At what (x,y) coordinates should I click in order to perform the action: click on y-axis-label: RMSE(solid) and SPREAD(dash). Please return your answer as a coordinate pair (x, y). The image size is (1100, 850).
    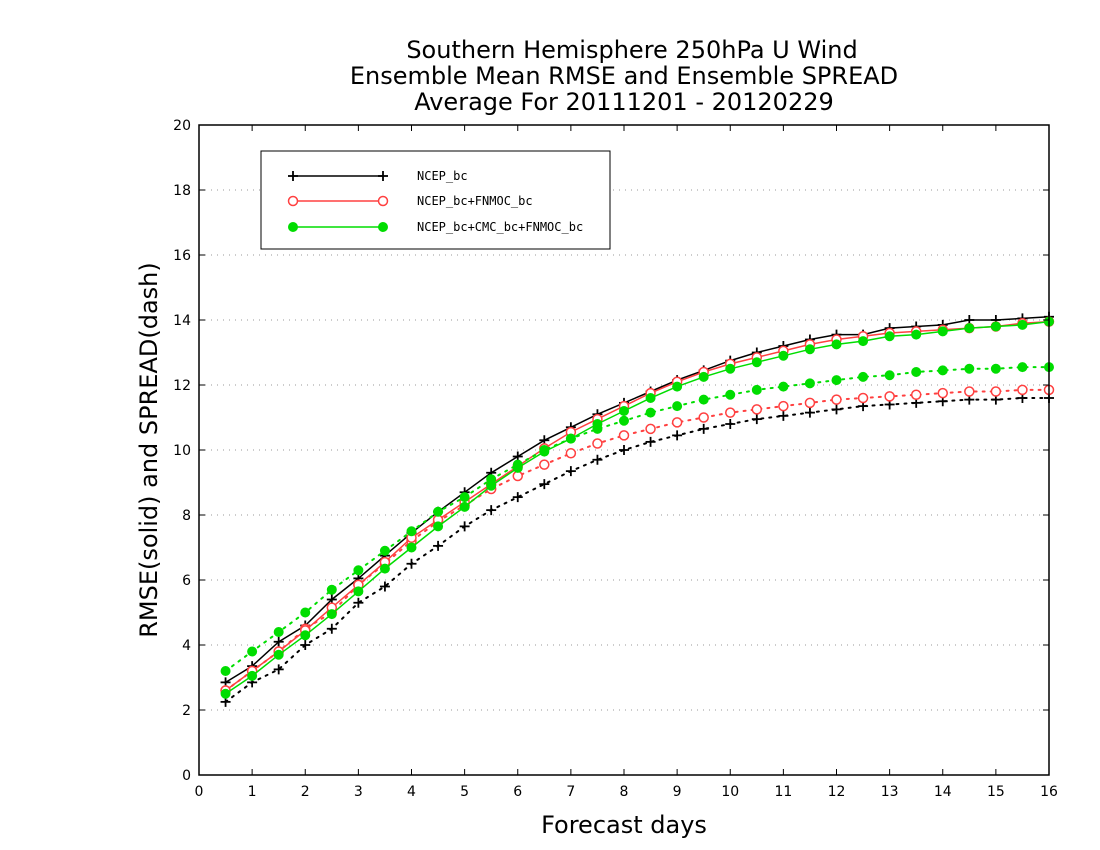
    Looking at the image, I should click on (149, 450).